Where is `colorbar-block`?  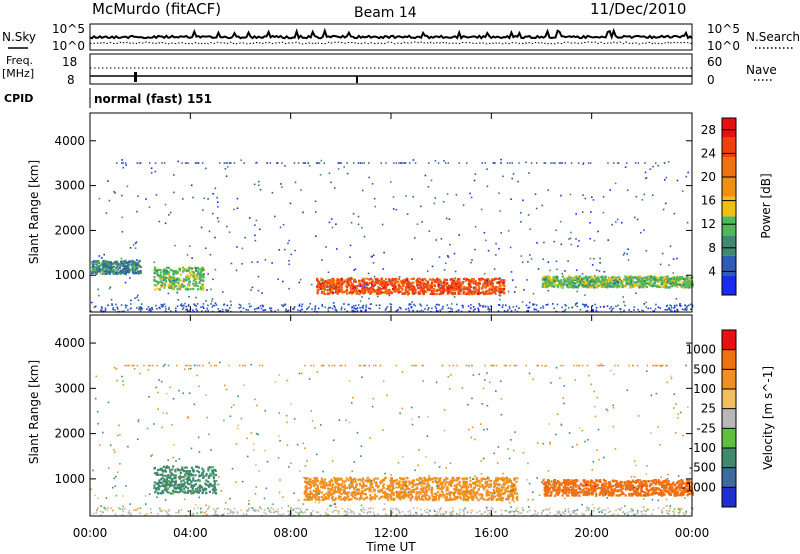
colorbar-block is located at coordinates (729, 226).